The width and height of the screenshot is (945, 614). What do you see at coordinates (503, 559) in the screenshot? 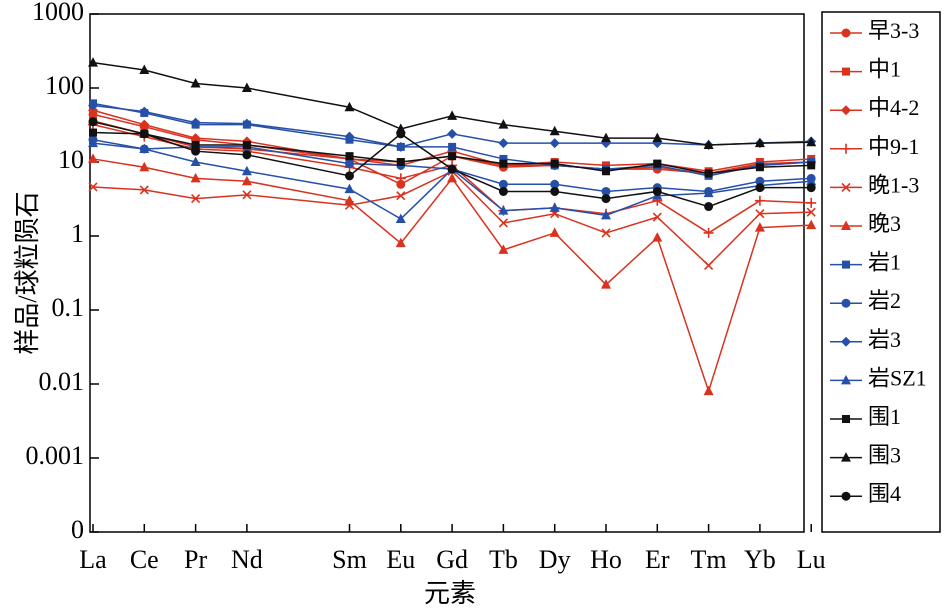
I see `x-tick-label-Tb: Tb` at bounding box center [503, 559].